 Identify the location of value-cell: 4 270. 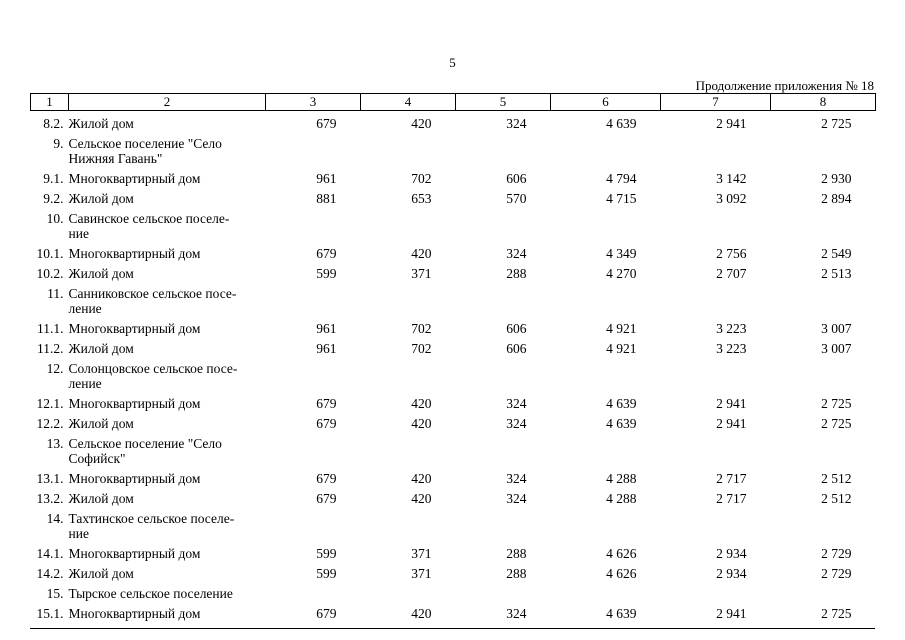
(621, 273).